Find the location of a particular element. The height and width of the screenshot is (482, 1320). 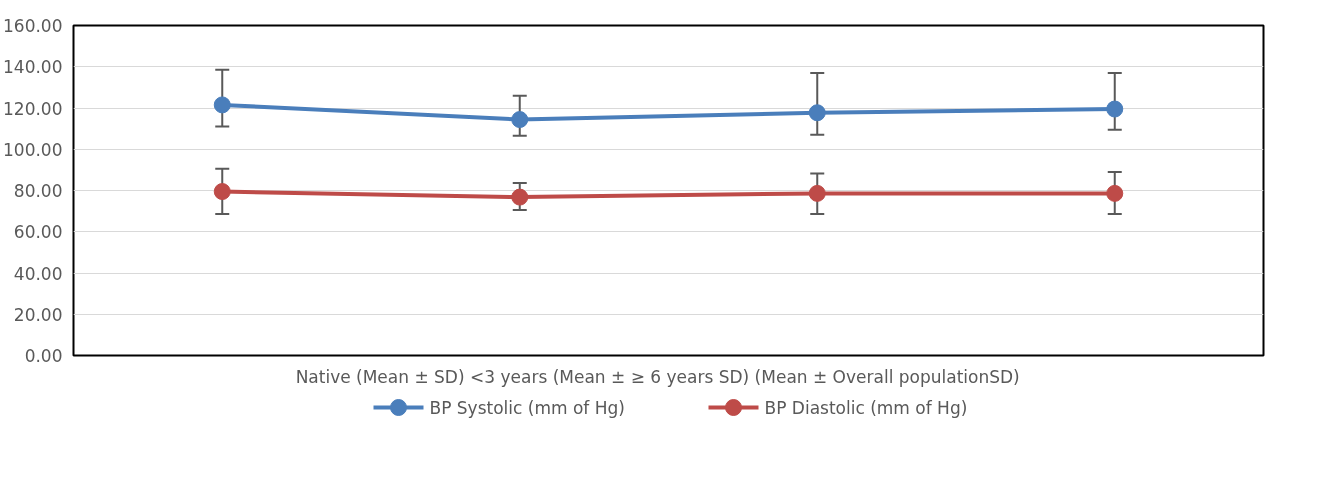

y-tick-label: 0.00 is located at coordinates (43, 356).